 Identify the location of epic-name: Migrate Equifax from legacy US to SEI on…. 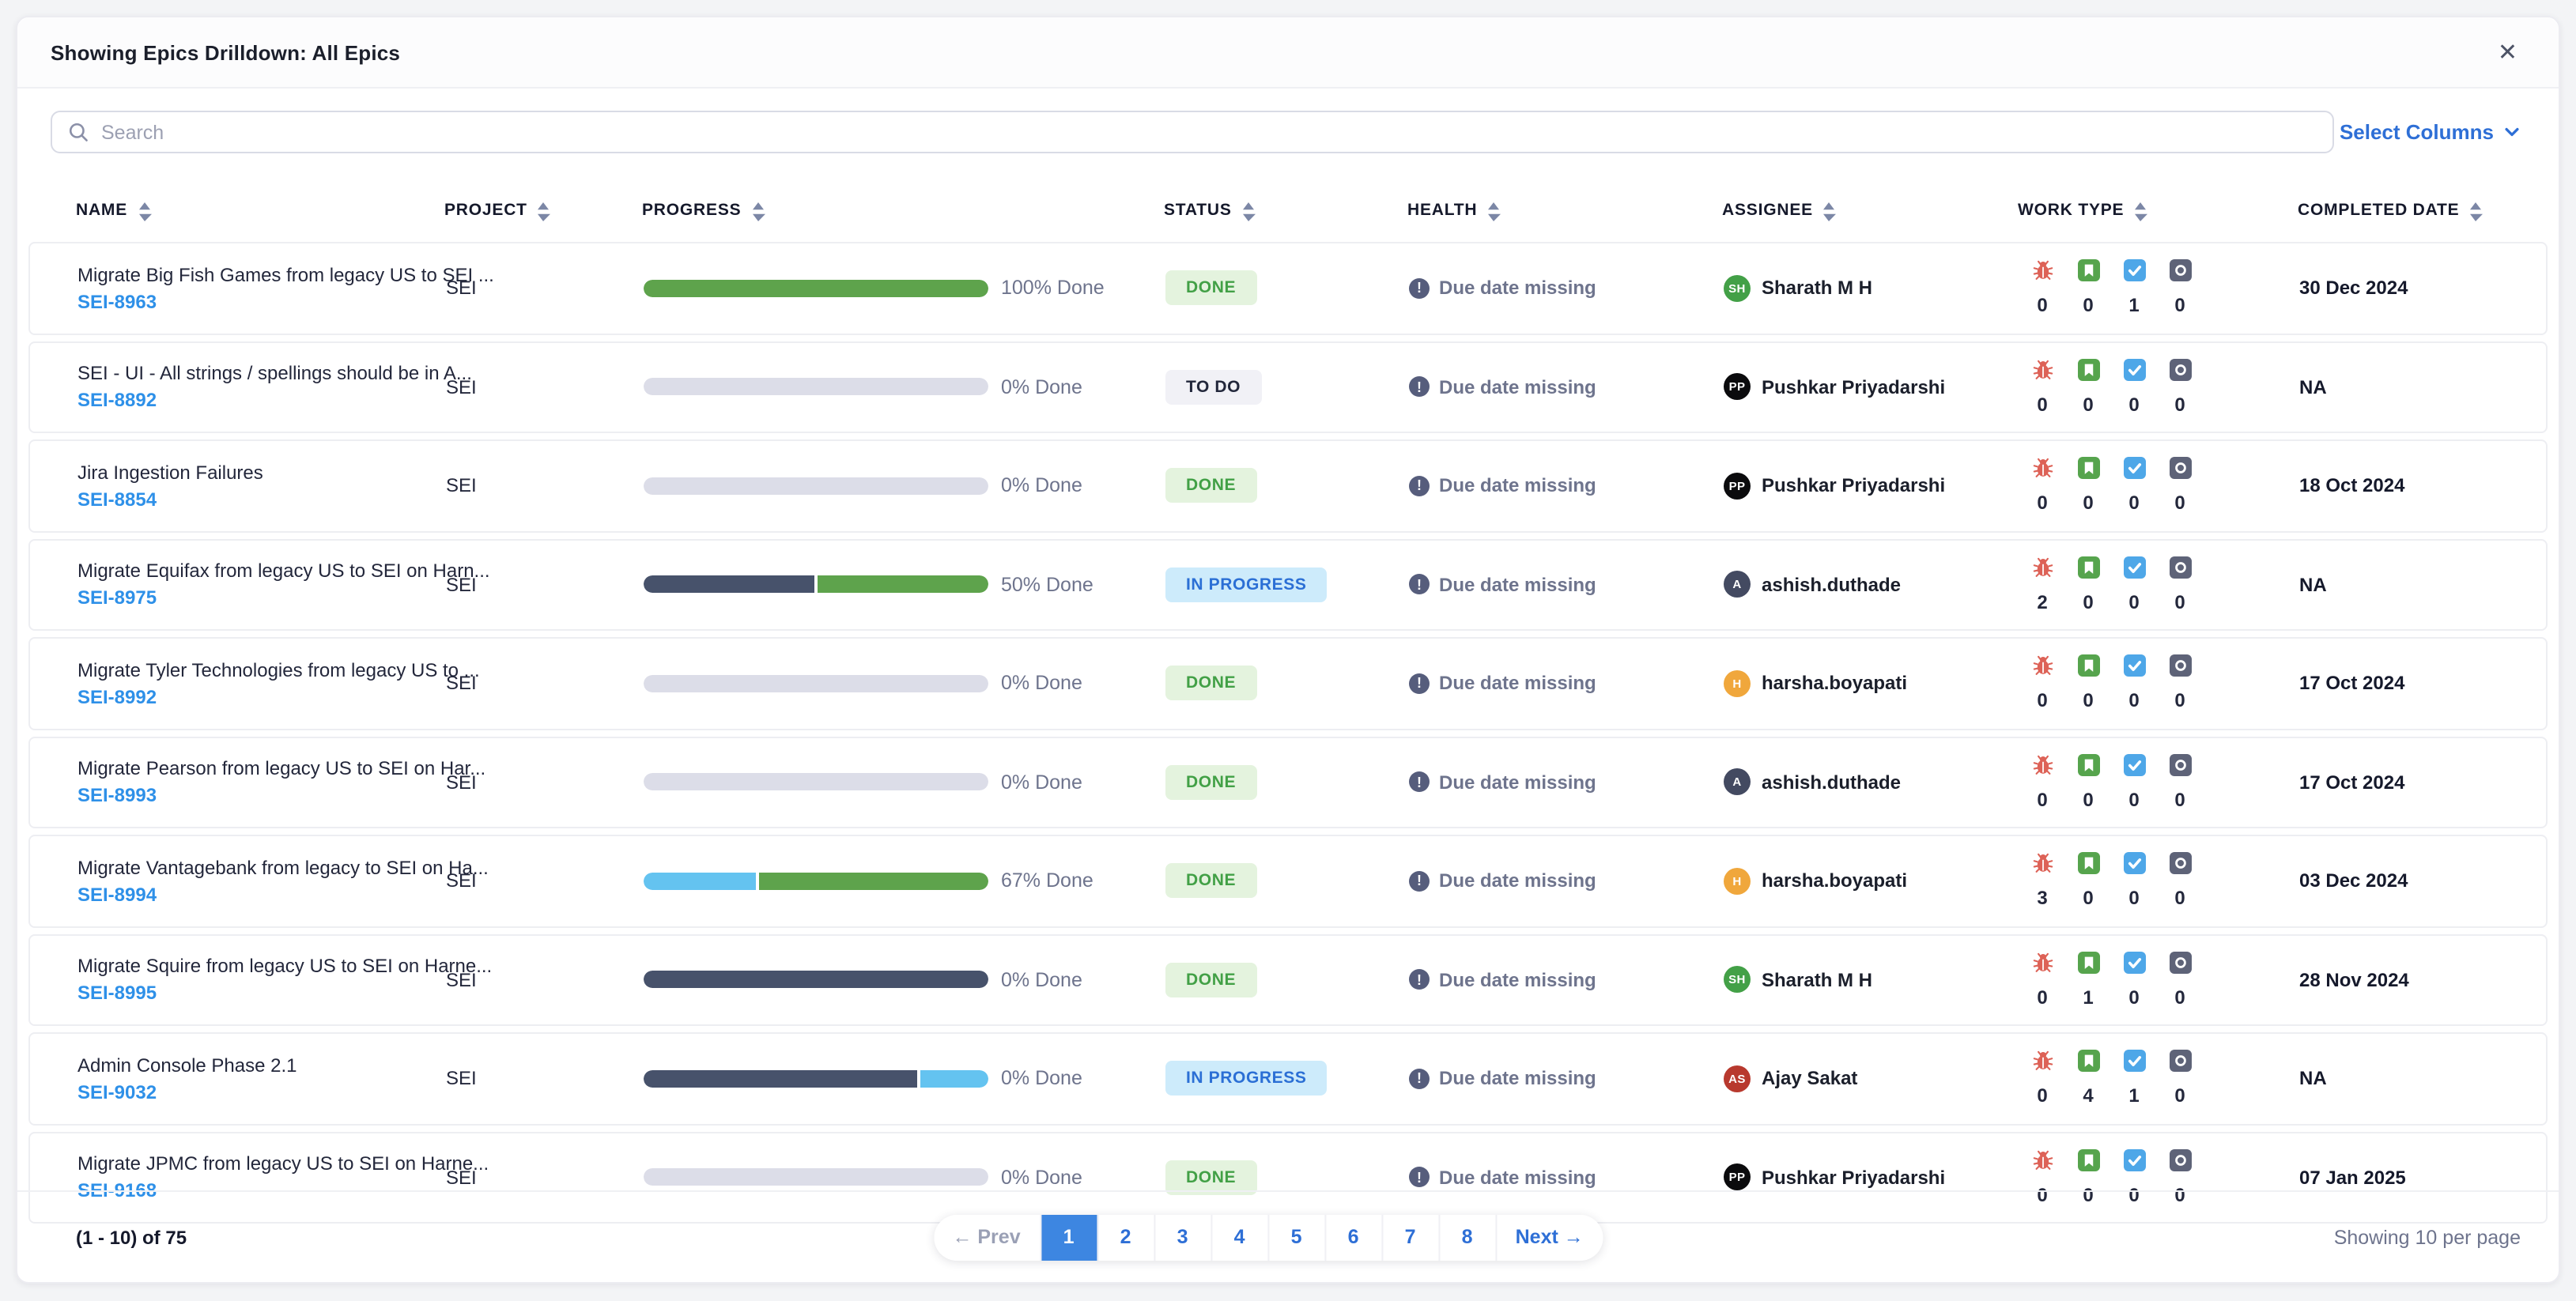
(283, 571).